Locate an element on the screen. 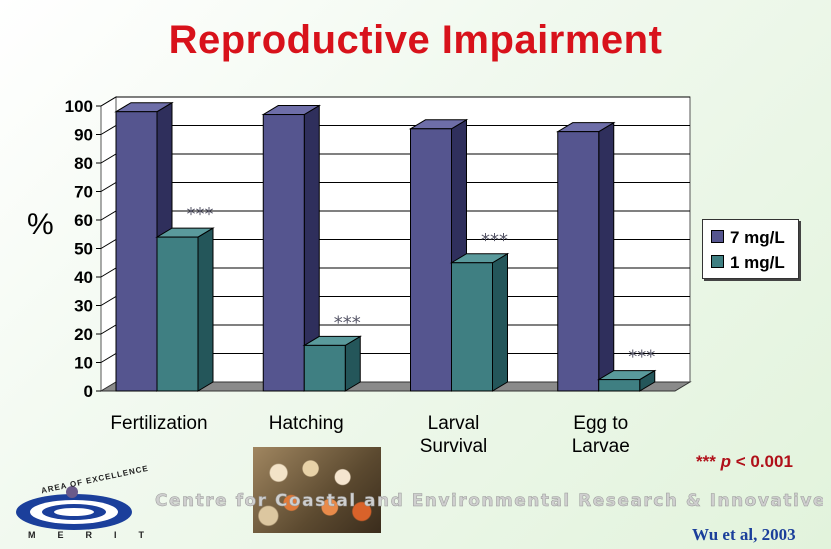 This screenshot has width=831, height=549. legend-item-7mg: 7 mg/L is located at coordinates (748, 238).